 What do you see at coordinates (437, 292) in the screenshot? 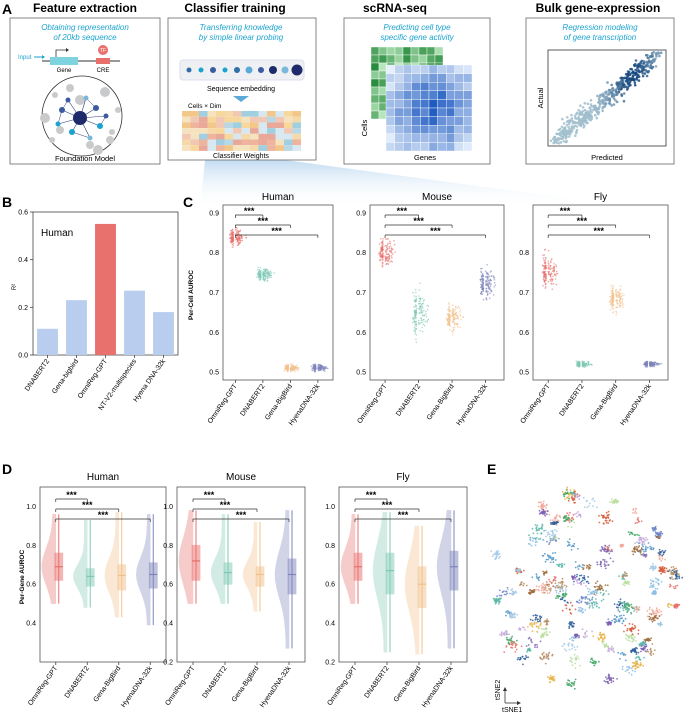
I see `c-axes-frame-mouse` at bounding box center [437, 292].